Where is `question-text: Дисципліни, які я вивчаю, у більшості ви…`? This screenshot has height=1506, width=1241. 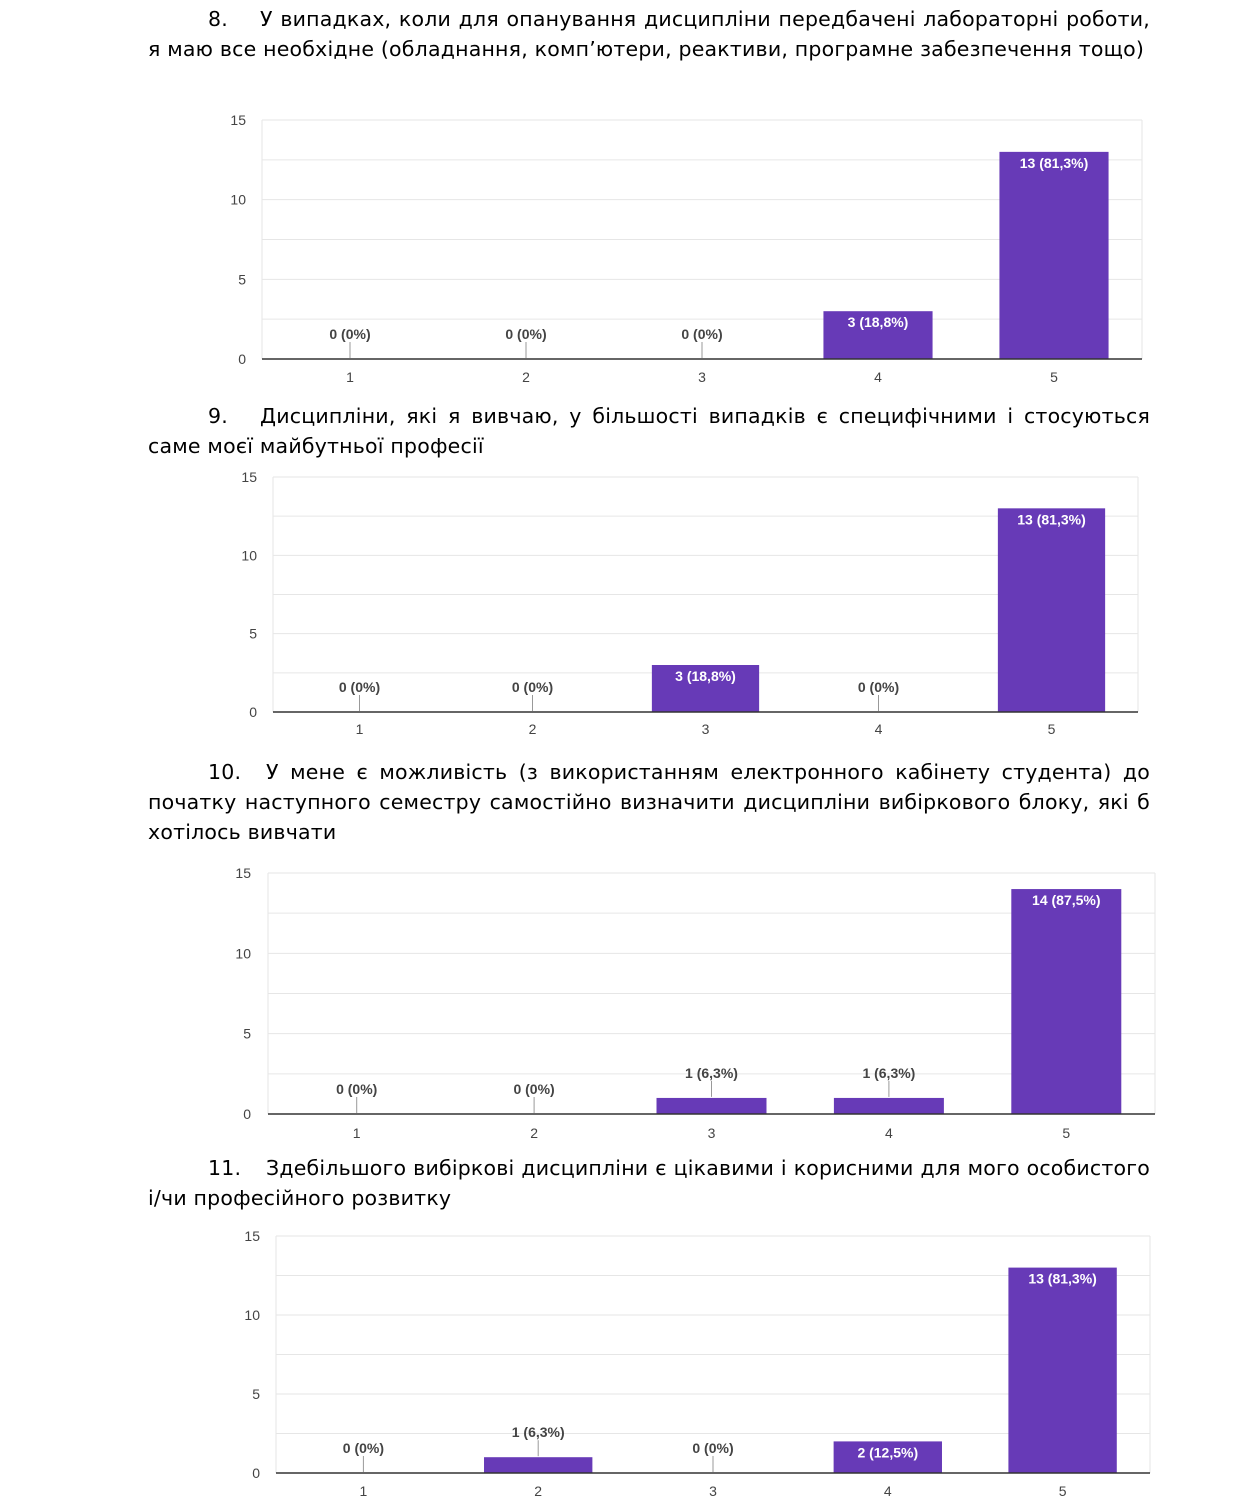 question-text: Дисципліни, які я вивчаю, у більшості ви… is located at coordinates (649, 431).